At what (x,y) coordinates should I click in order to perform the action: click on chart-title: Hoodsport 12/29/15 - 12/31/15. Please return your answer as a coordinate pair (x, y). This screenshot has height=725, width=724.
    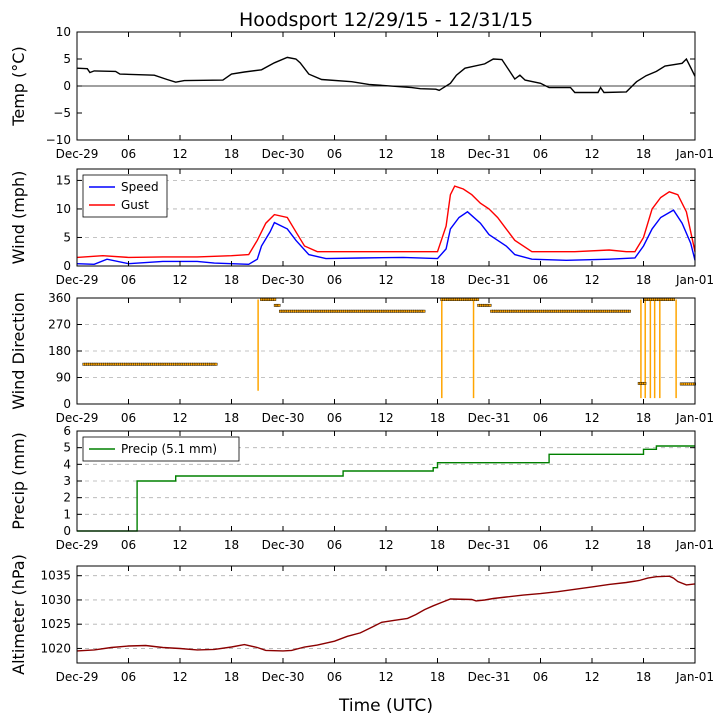
    Looking at the image, I should click on (386, 20).